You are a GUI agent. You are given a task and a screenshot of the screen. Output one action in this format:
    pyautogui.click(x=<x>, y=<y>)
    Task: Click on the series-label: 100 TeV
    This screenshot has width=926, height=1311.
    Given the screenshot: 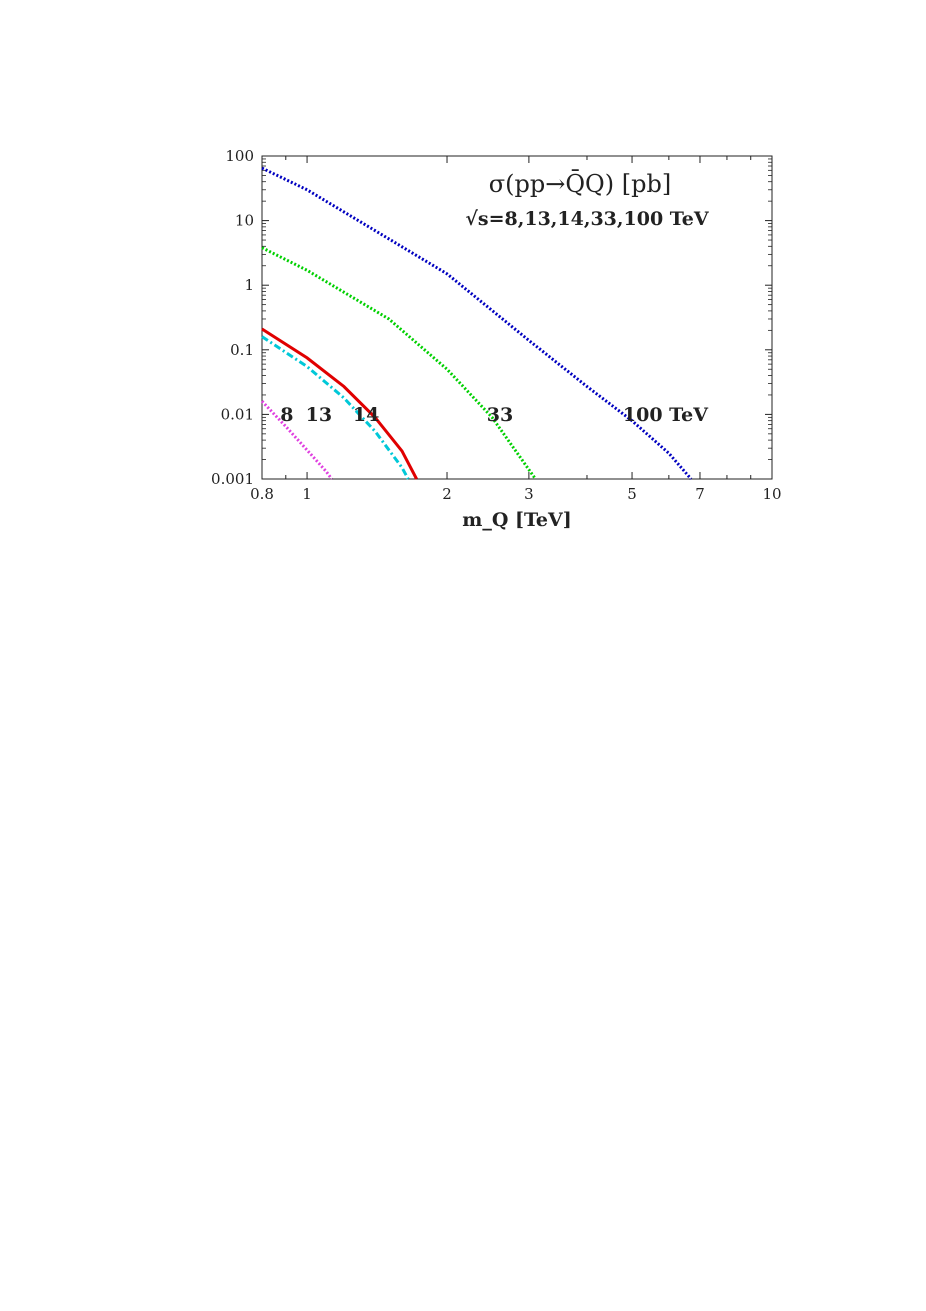 What is the action you would take?
    pyautogui.click(x=666, y=415)
    